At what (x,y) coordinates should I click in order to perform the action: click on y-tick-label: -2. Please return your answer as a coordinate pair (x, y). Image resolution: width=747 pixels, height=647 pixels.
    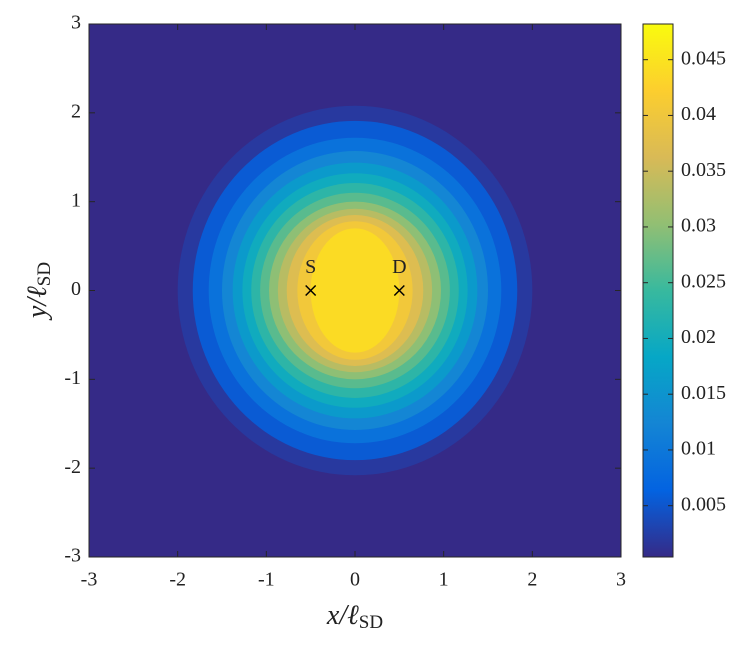
    Looking at the image, I should click on (72, 467).